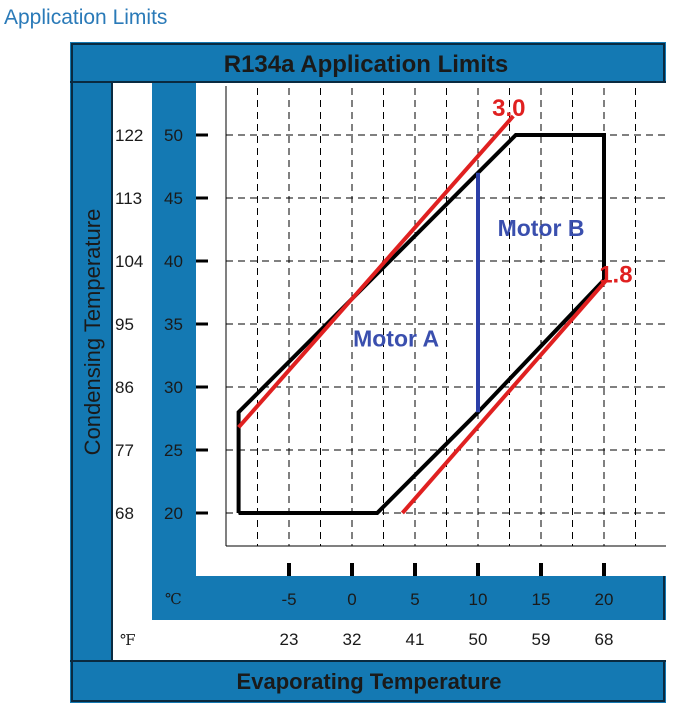 Image resolution: width=700 pixels, height=711 pixels. I want to click on x-tick-label-celsius: 10, so click(478, 599).